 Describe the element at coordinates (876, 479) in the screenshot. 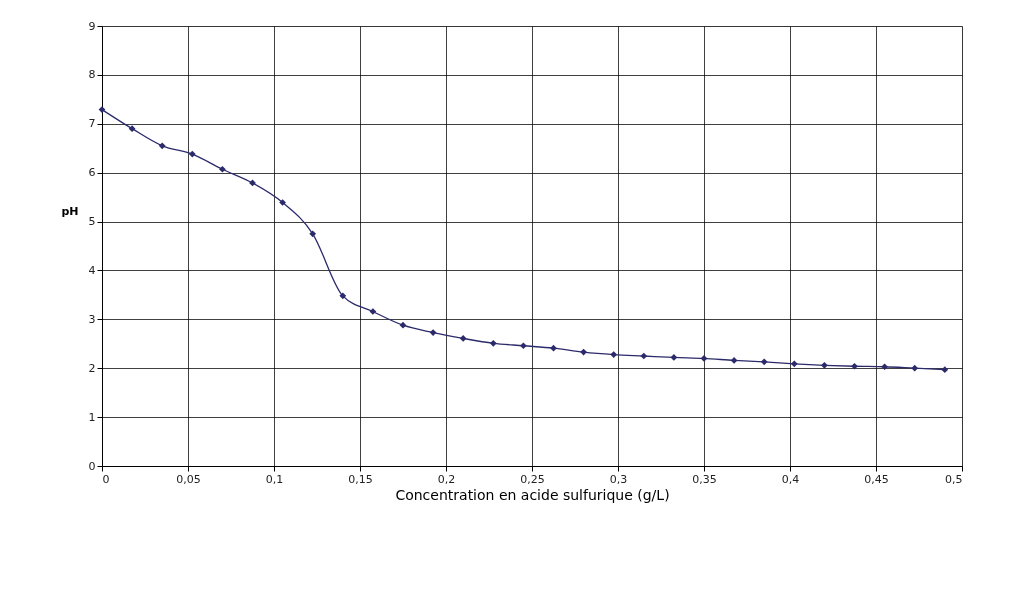

I see `x-tick-label: 0,45` at that location.